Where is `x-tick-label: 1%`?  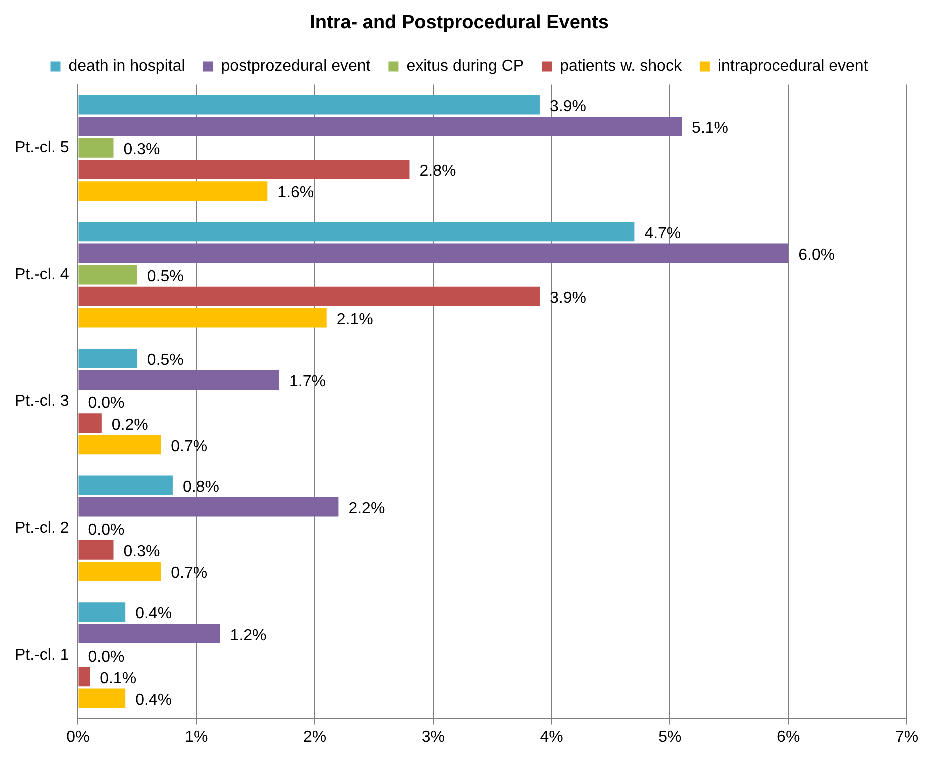
x-tick-label: 1% is located at coordinates (196, 737).